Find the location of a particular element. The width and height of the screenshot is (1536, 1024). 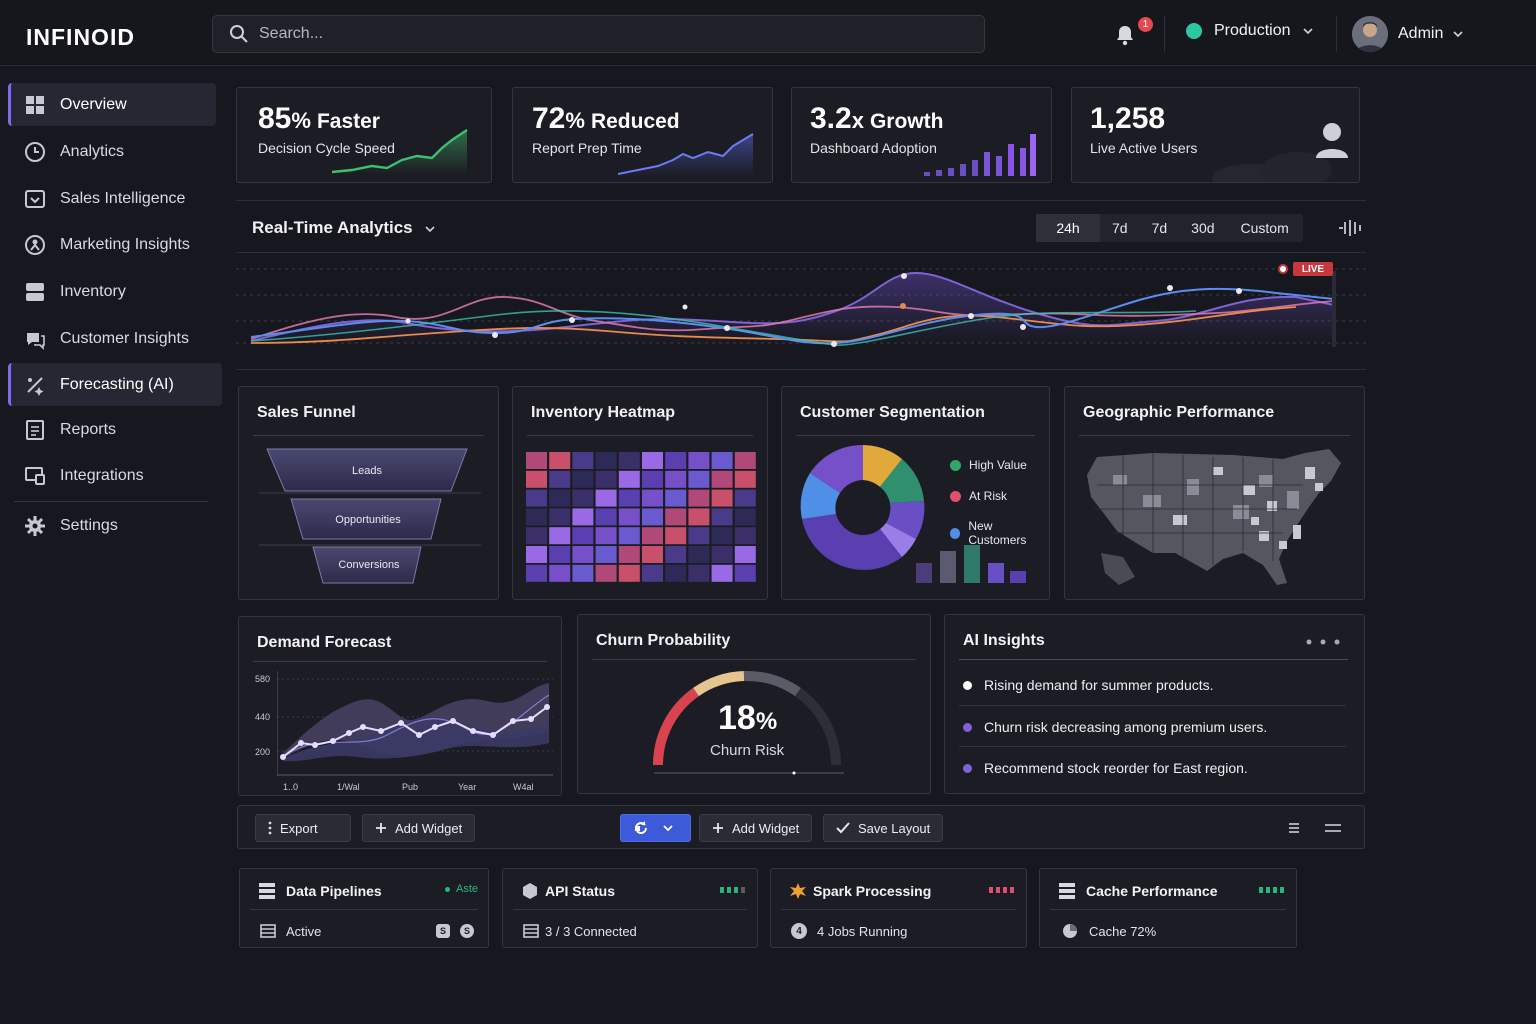

environment-label: Production is located at coordinates (1252, 30).